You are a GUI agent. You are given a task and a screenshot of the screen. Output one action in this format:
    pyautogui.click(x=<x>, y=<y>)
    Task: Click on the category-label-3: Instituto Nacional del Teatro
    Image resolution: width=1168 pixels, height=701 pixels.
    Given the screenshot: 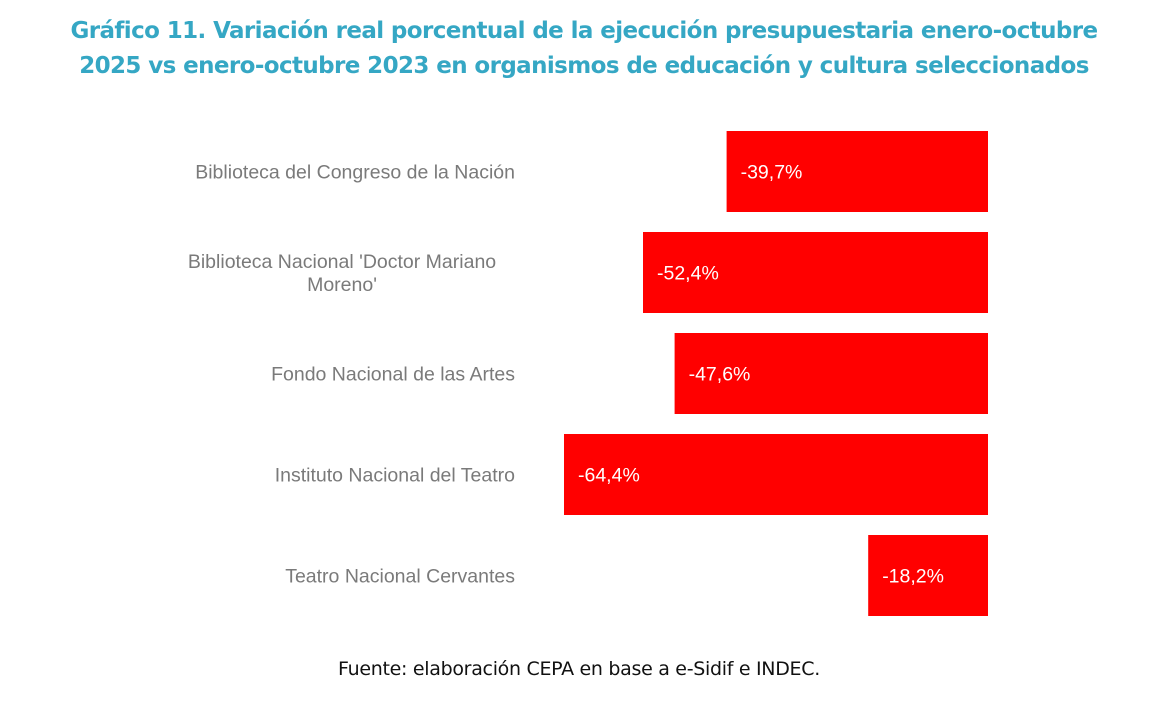 What is the action you would take?
    pyautogui.click(x=395, y=476)
    